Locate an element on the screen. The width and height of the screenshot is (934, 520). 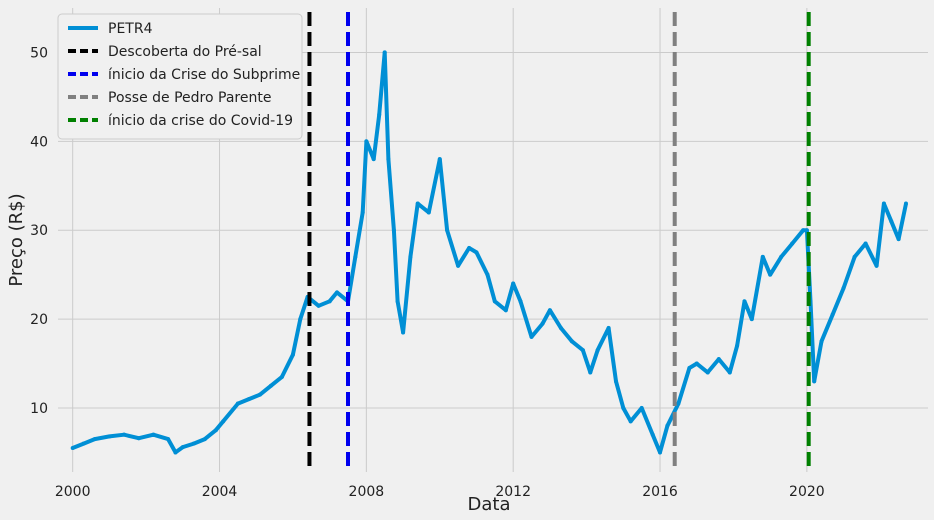
y-tick-label: 30 is located at coordinates (39, 231).